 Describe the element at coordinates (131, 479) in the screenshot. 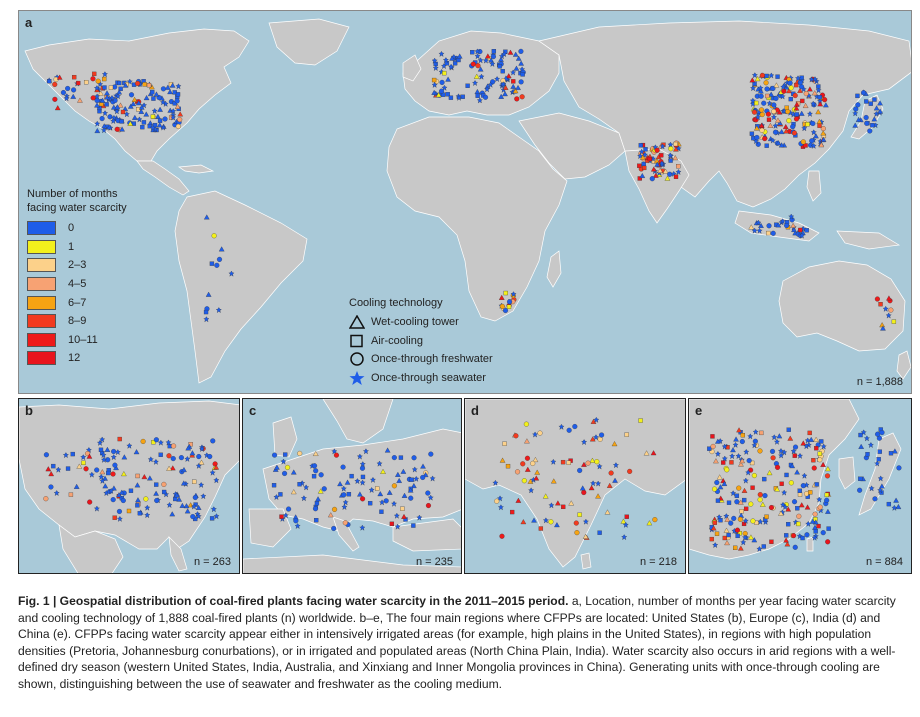

I see `plant-markers-b` at that location.